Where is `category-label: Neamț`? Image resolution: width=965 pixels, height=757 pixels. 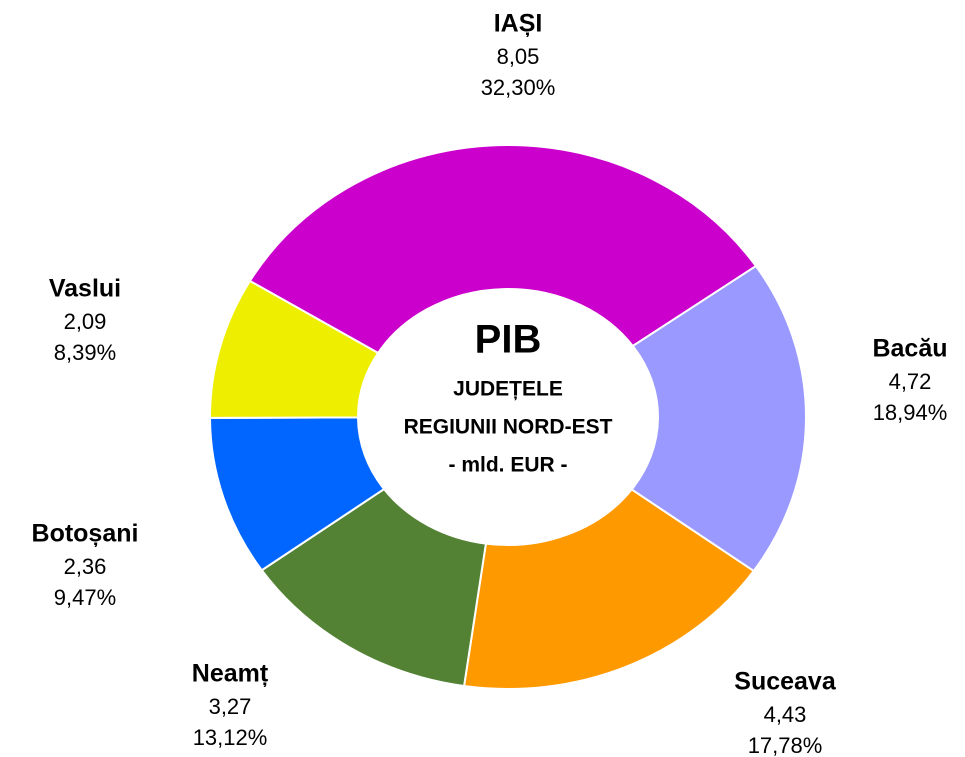
category-label: Neamț is located at coordinates (230, 674).